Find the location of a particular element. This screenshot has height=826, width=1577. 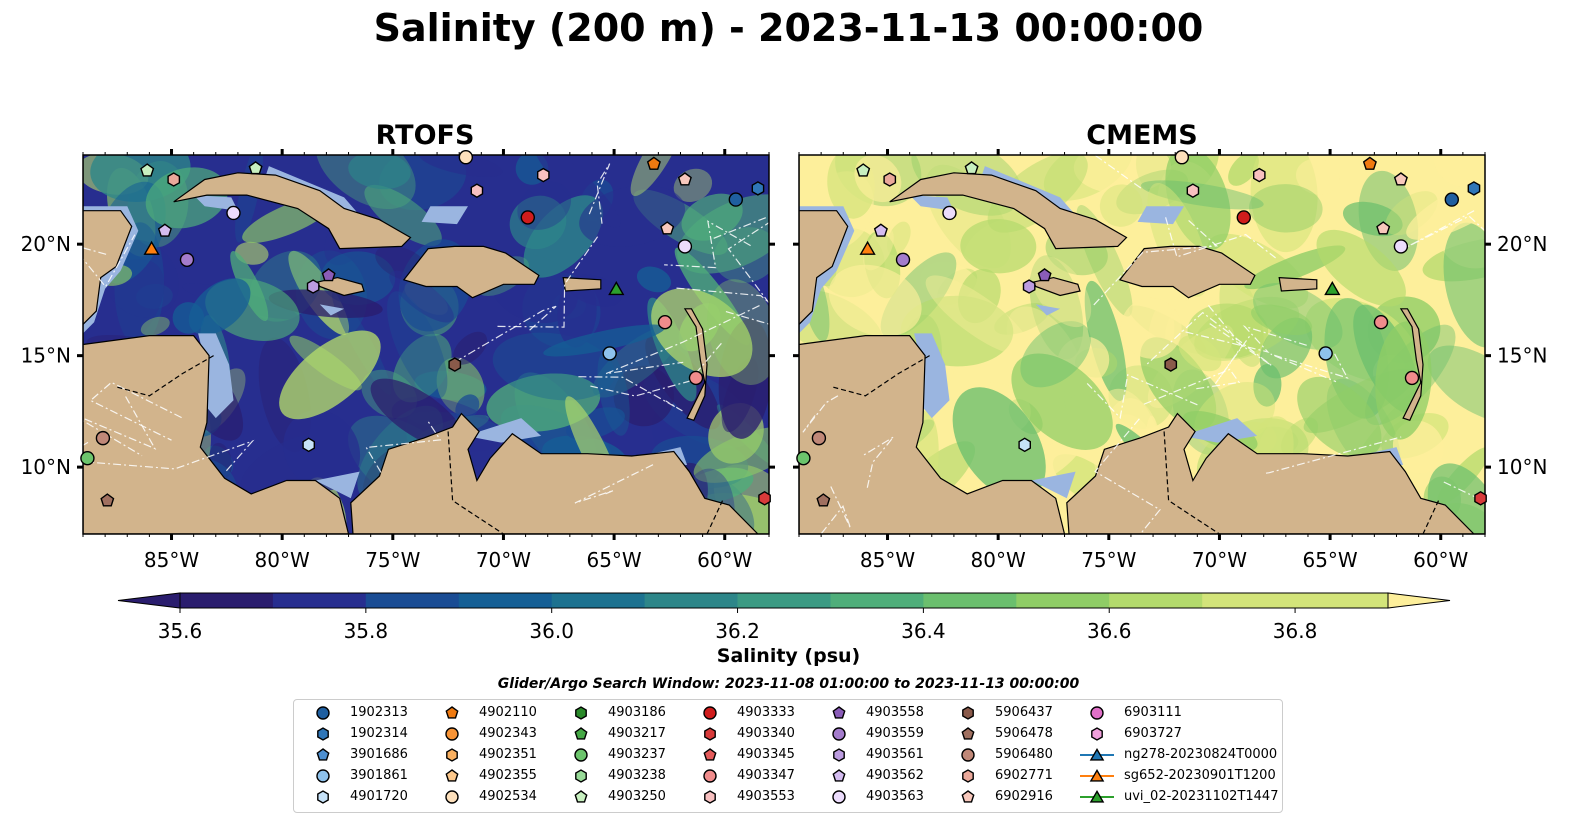

y-tick-label: 20°N is located at coordinates (1522, 244).